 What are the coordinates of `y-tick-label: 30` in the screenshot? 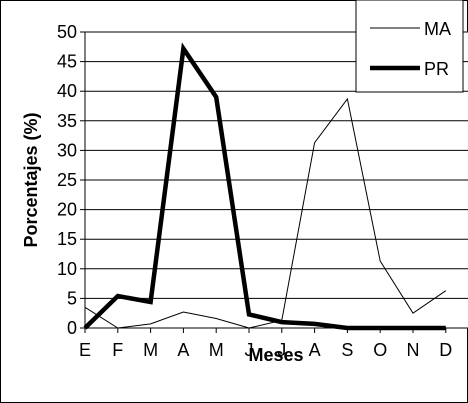 It's located at (67, 150).